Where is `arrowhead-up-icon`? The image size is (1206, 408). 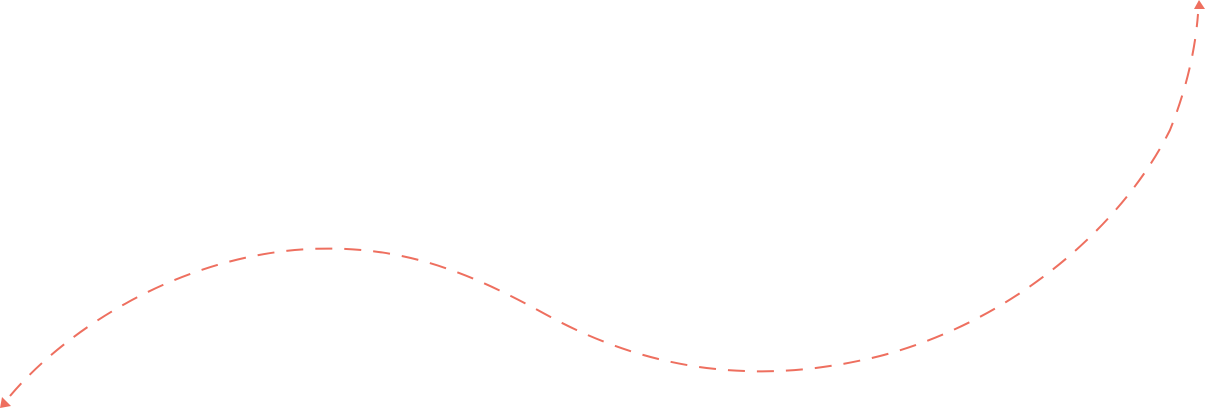 arrowhead-up-icon is located at coordinates (1199, 4).